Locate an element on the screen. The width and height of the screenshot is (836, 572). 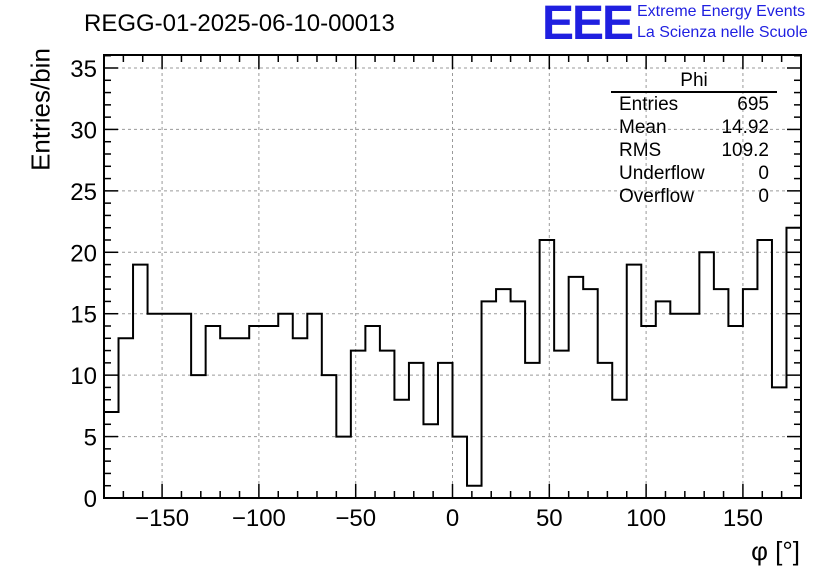
y-tick-label: 10 is located at coordinates (83, 376).